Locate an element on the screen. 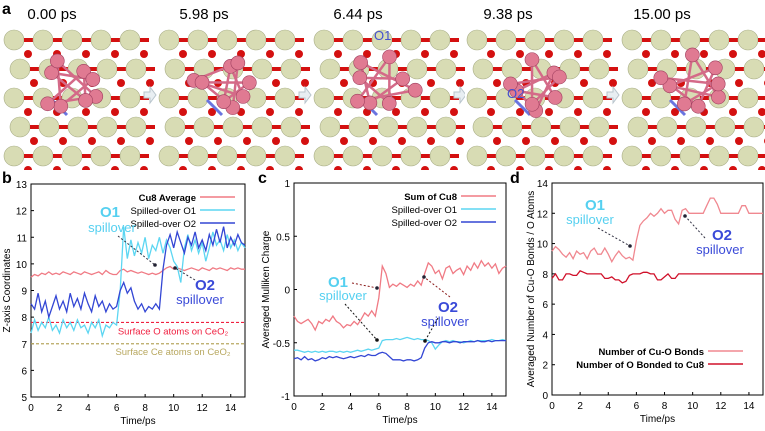  x-tick-label: 8 is located at coordinates (407, 407).